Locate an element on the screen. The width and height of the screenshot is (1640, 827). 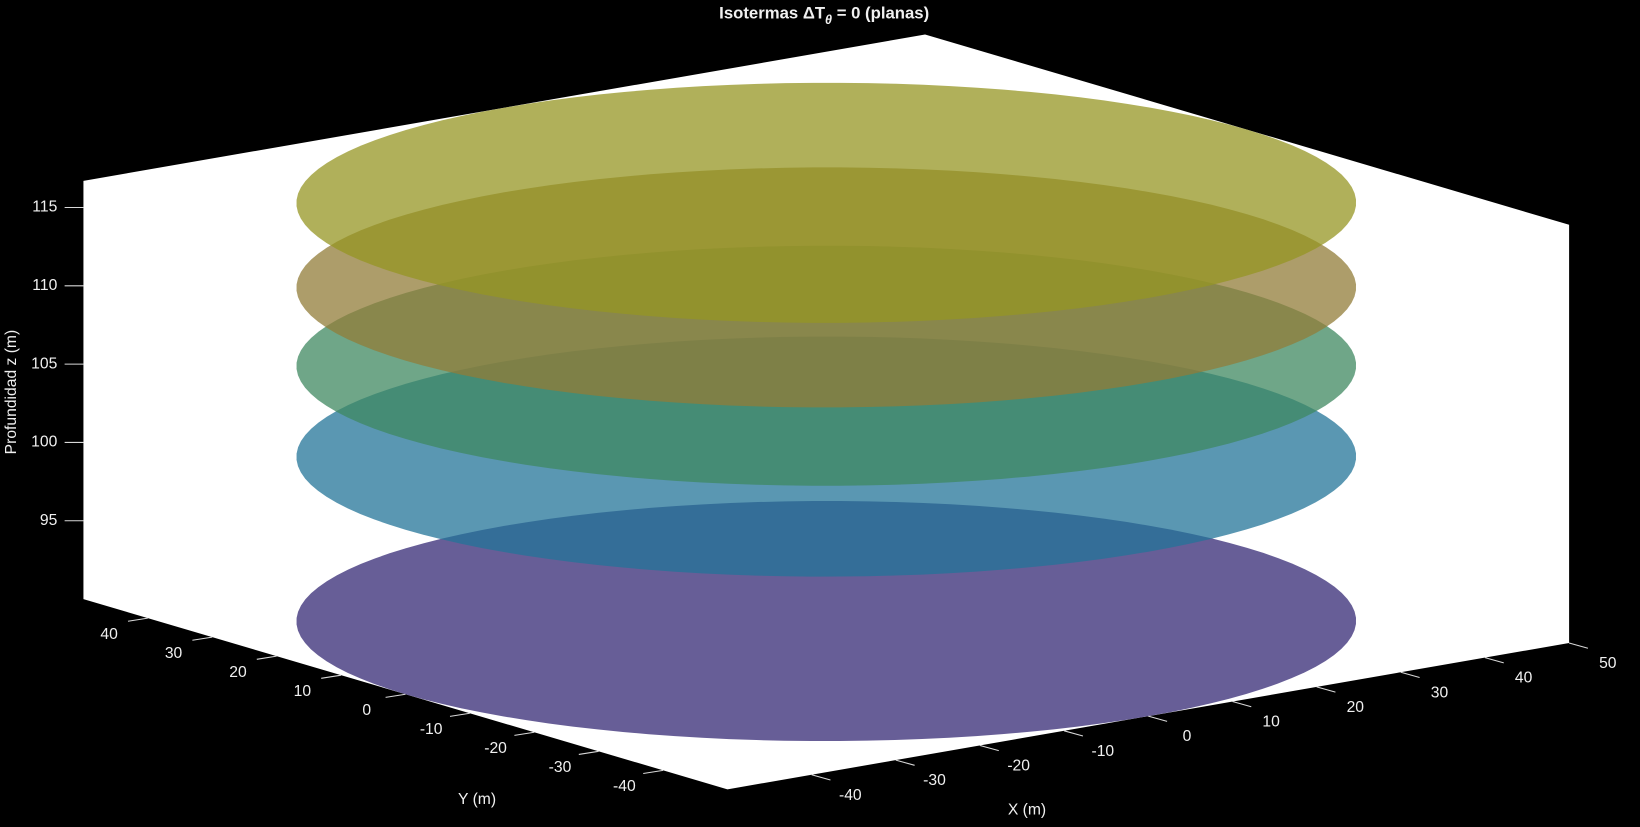
z-tick-label: 110 is located at coordinates (44, 285).